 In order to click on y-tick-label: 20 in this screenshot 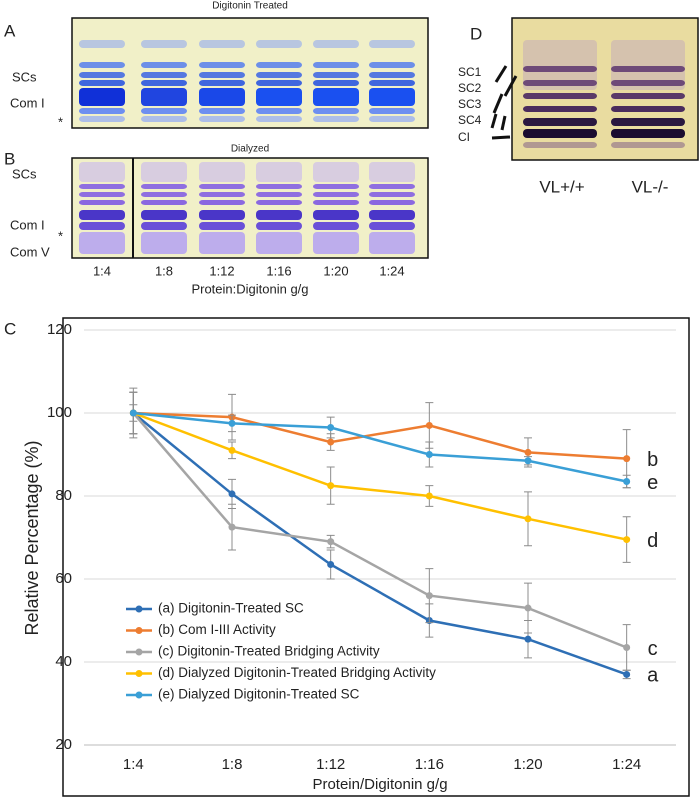, I will do `click(63, 744)`.